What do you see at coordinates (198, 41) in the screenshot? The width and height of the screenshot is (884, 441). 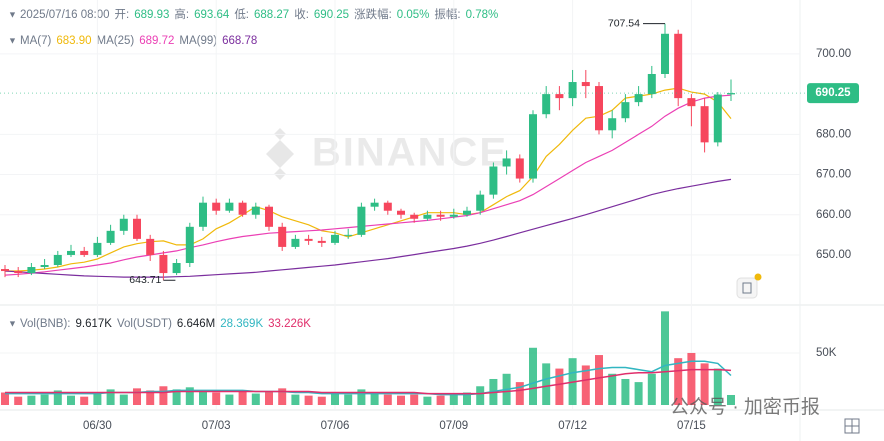 I see `legend-label: MA(99)` at bounding box center [198, 41].